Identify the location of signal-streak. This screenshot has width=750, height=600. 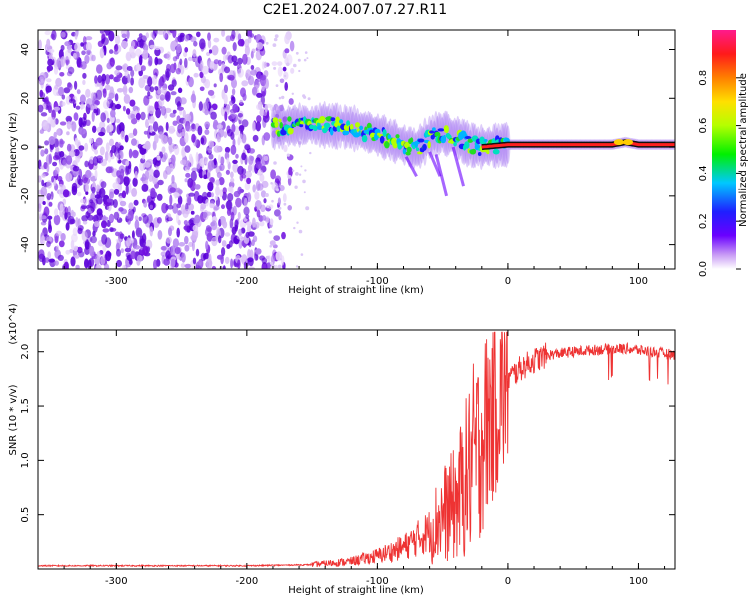
(458, 166).